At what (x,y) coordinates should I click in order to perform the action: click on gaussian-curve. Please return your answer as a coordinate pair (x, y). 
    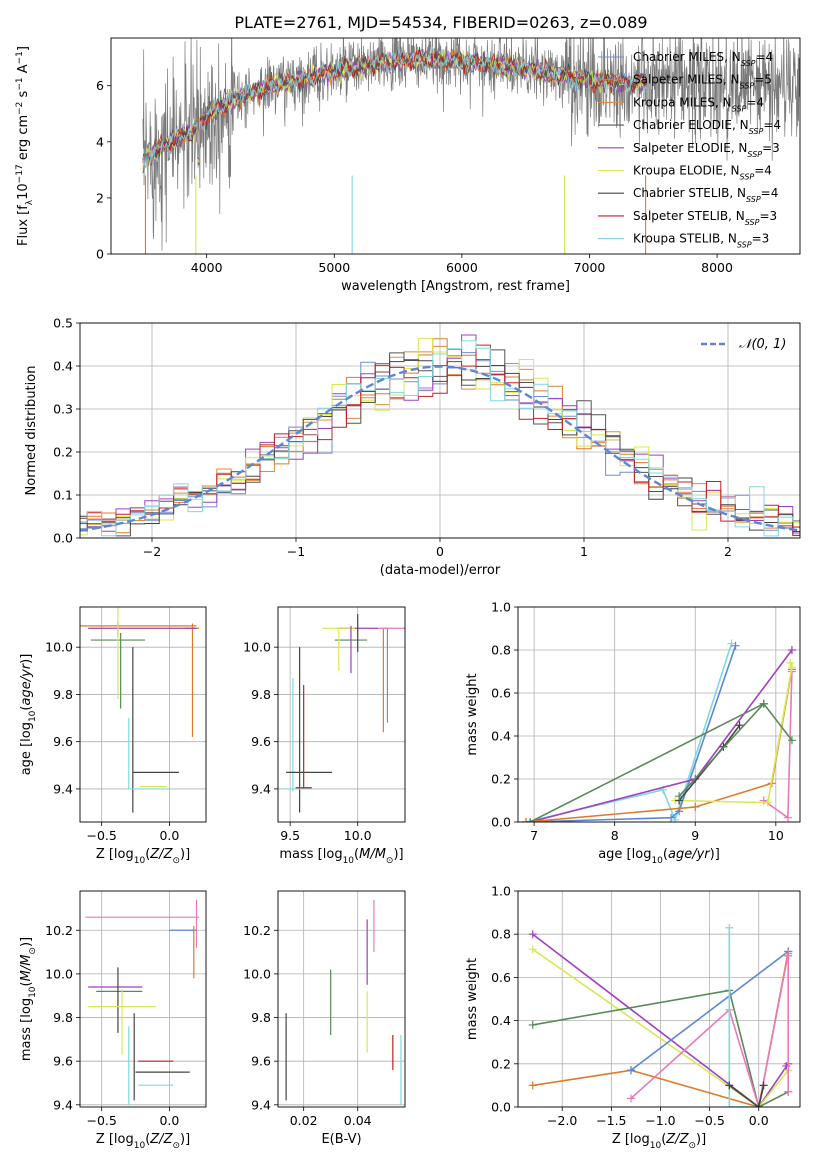
    Looking at the image, I should click on (440, 448).